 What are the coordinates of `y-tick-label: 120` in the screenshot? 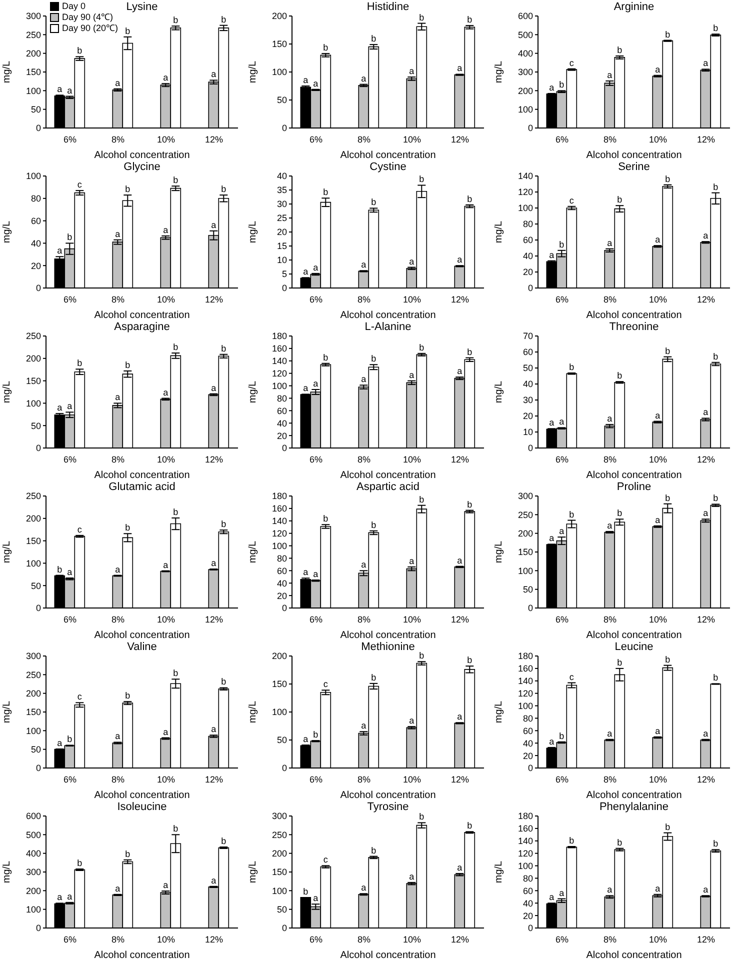 It's located at (525, 693).